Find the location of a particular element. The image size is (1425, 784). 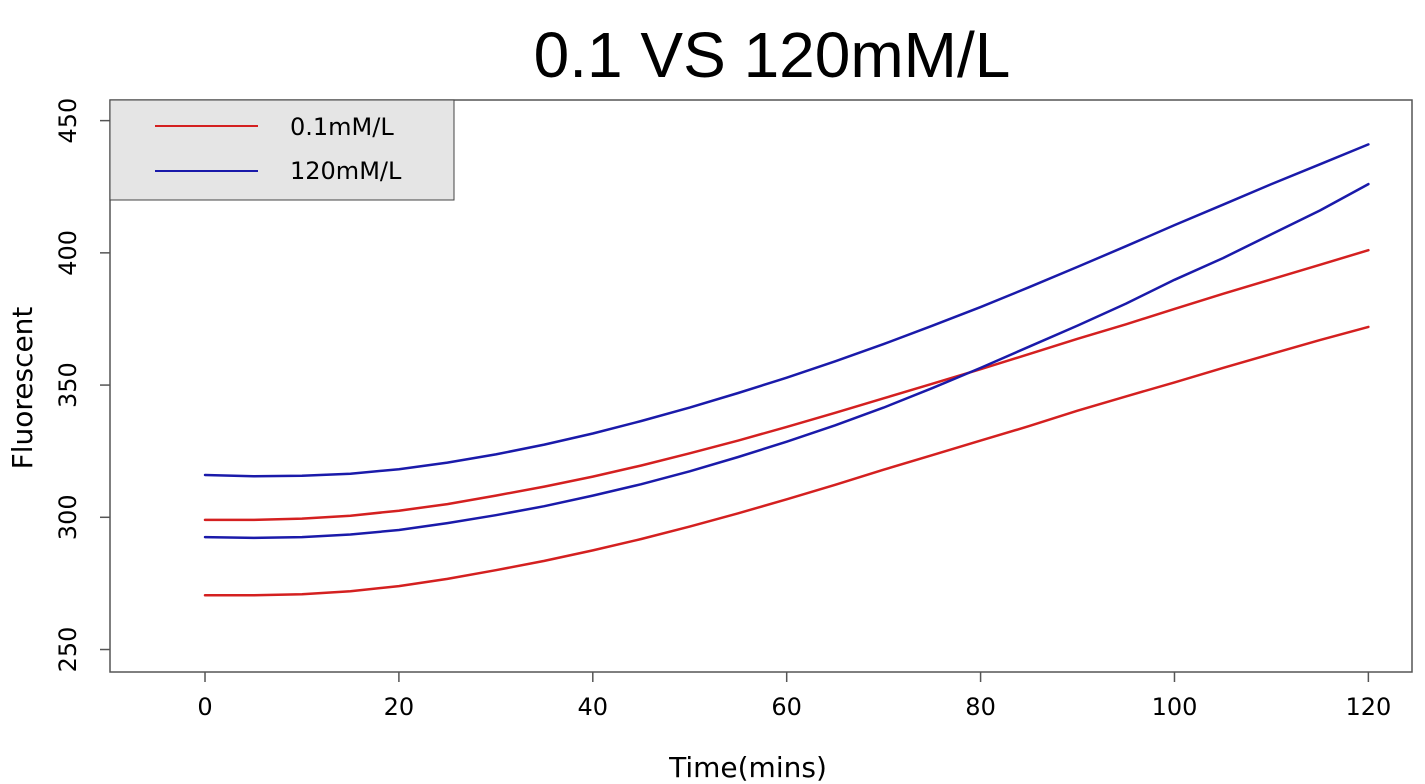

x-tick-label: 60 is located at coordinates (786, 707).